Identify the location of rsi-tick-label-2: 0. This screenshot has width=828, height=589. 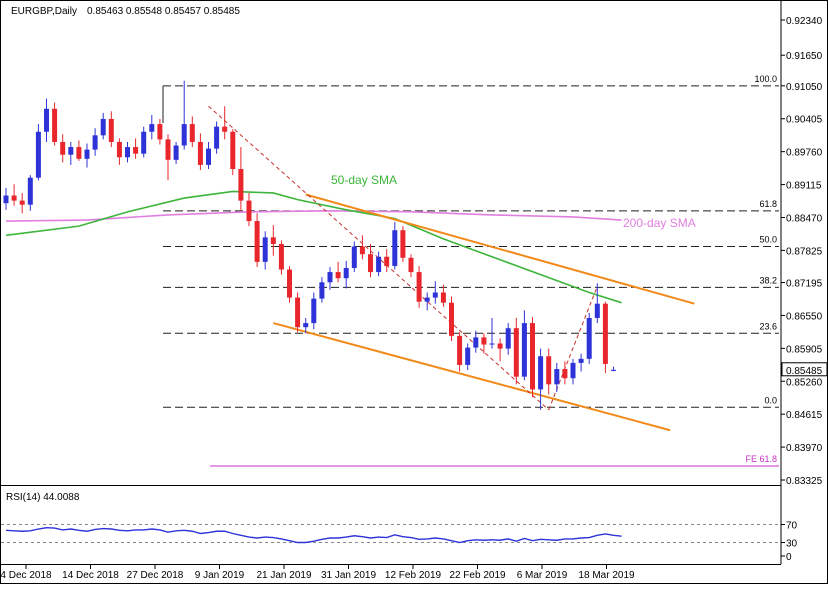
(789, 557).